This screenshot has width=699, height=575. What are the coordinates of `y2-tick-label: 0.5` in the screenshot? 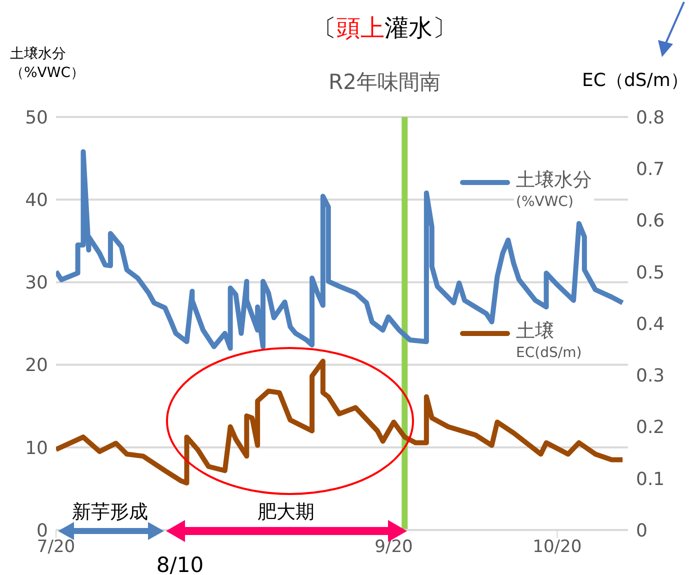 It's located at (650, 273).